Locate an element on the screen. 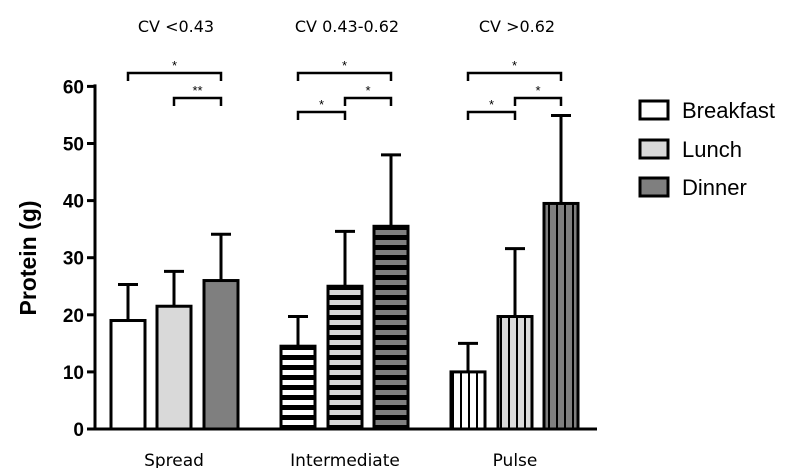 This screenshot has width=811, height=468. x-category-label: Spread is located at coordinates (174, 459).